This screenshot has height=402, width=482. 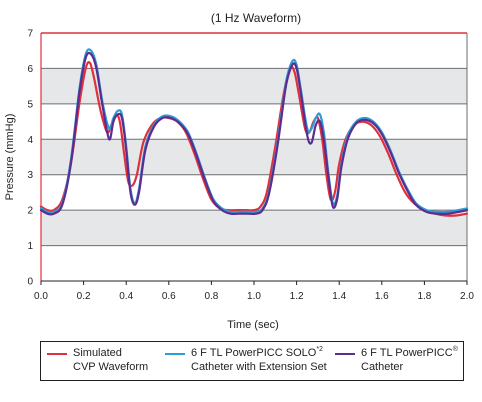 What do you see at coordinates (254, 296) in the screenshot?
I see `x-tick-label-1.0: 1.0` at bounding box center [254, 296].